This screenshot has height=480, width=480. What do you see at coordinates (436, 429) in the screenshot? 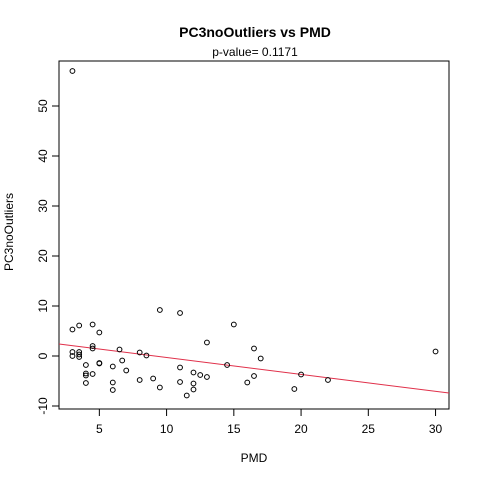
I see `x-tick-label: 30` at bounding box center [436, 429].